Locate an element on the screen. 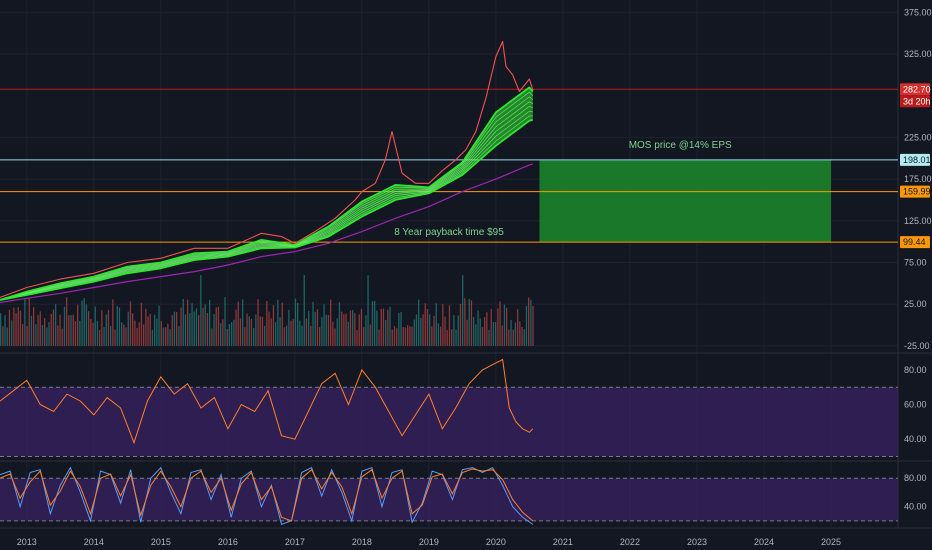 The height and width of the screenshot is (550, 932). stoch-tick-label: 80.00 is located at coordinates (915, 478).